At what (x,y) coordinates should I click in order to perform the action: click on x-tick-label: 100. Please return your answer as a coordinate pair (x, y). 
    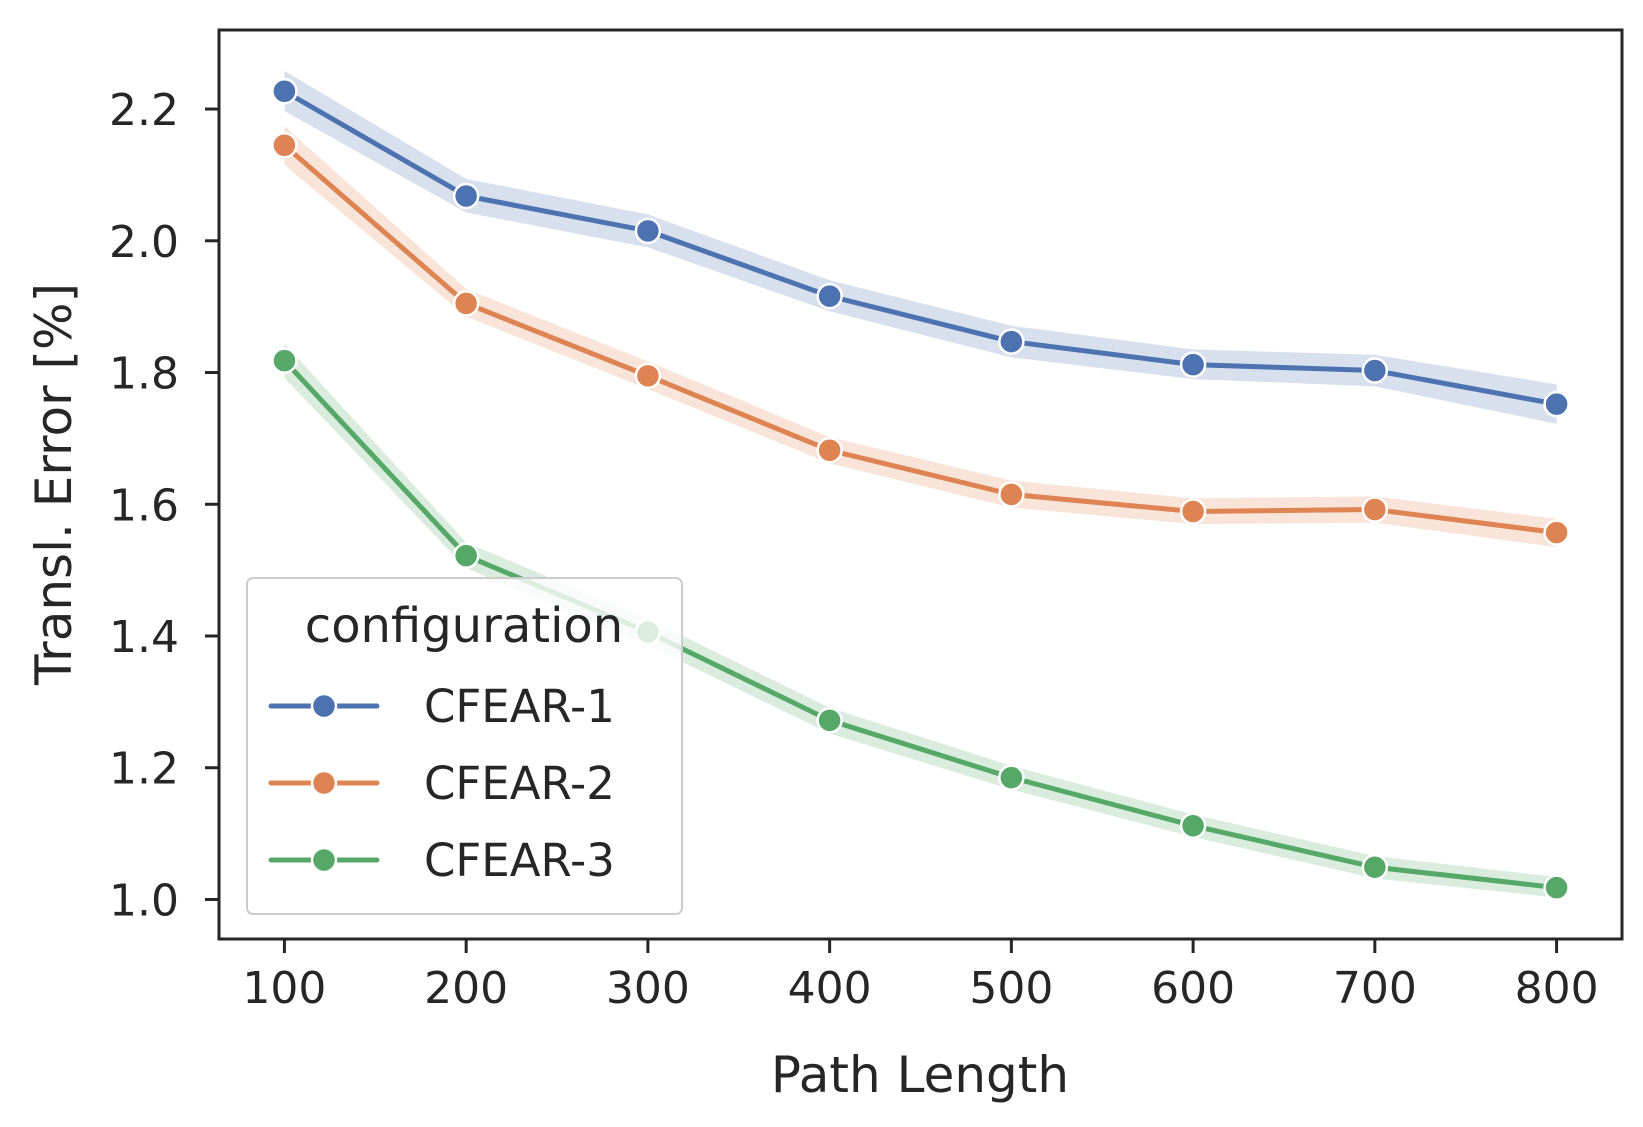
    Looking at the image, I should click on (284, 988).